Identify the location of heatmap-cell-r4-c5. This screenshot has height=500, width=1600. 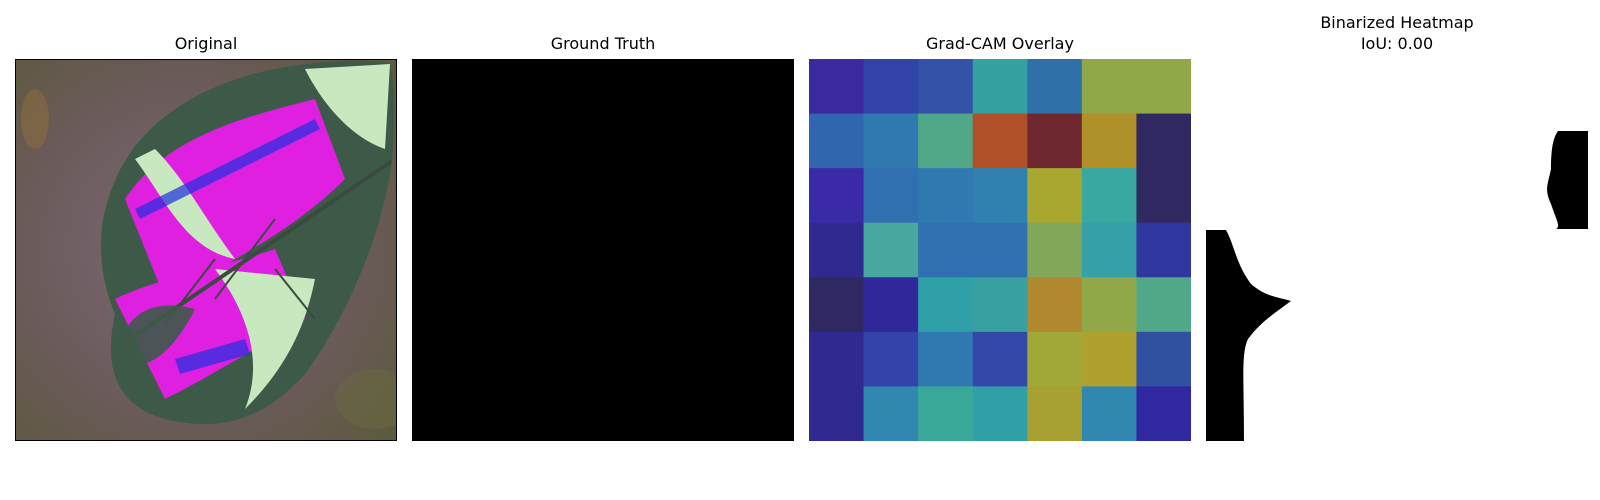
(1109, 305).